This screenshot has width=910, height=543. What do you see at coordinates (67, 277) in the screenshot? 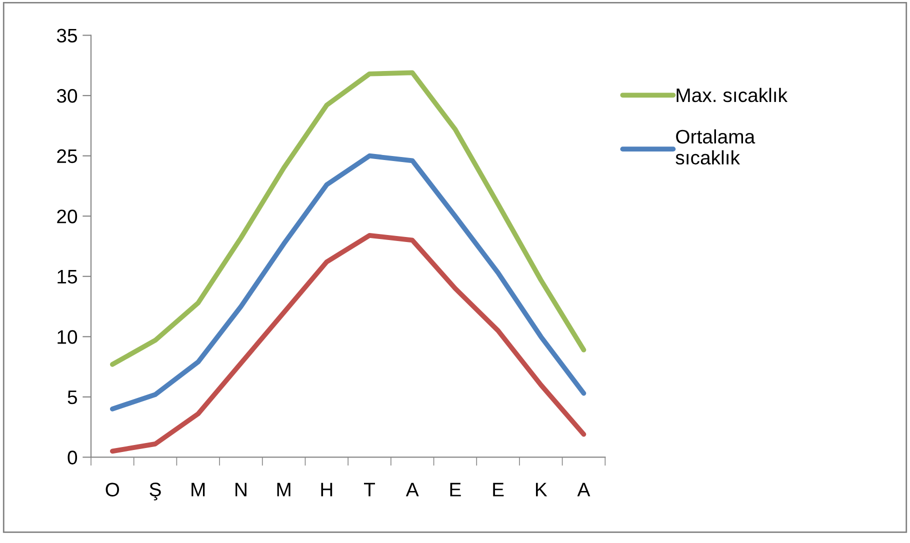
I see `y-tick-label: 15` at bounding box center [67, 277].